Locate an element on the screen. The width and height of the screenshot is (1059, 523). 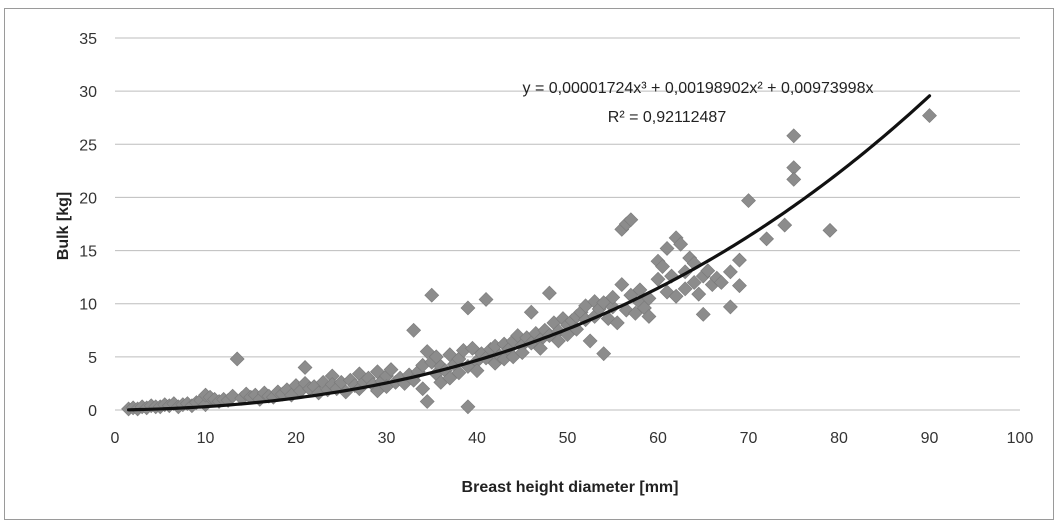
y-tick-label: 15 is located at coordinates (88, 252).